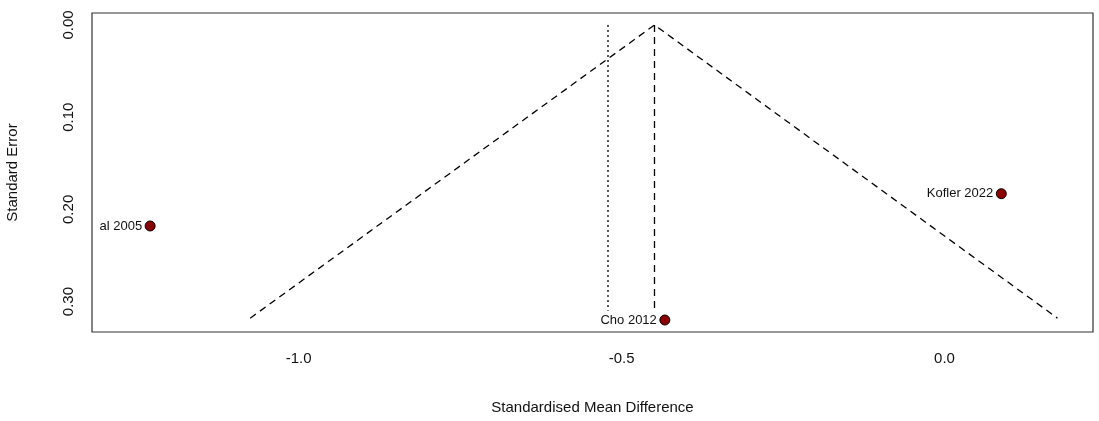 The height and width of the screenshot is (421, 1099). What do you see at coordinates (960, 193) in the screenshot?
I see `annotation: Kofler 2022` at bounding box center [960, 193].